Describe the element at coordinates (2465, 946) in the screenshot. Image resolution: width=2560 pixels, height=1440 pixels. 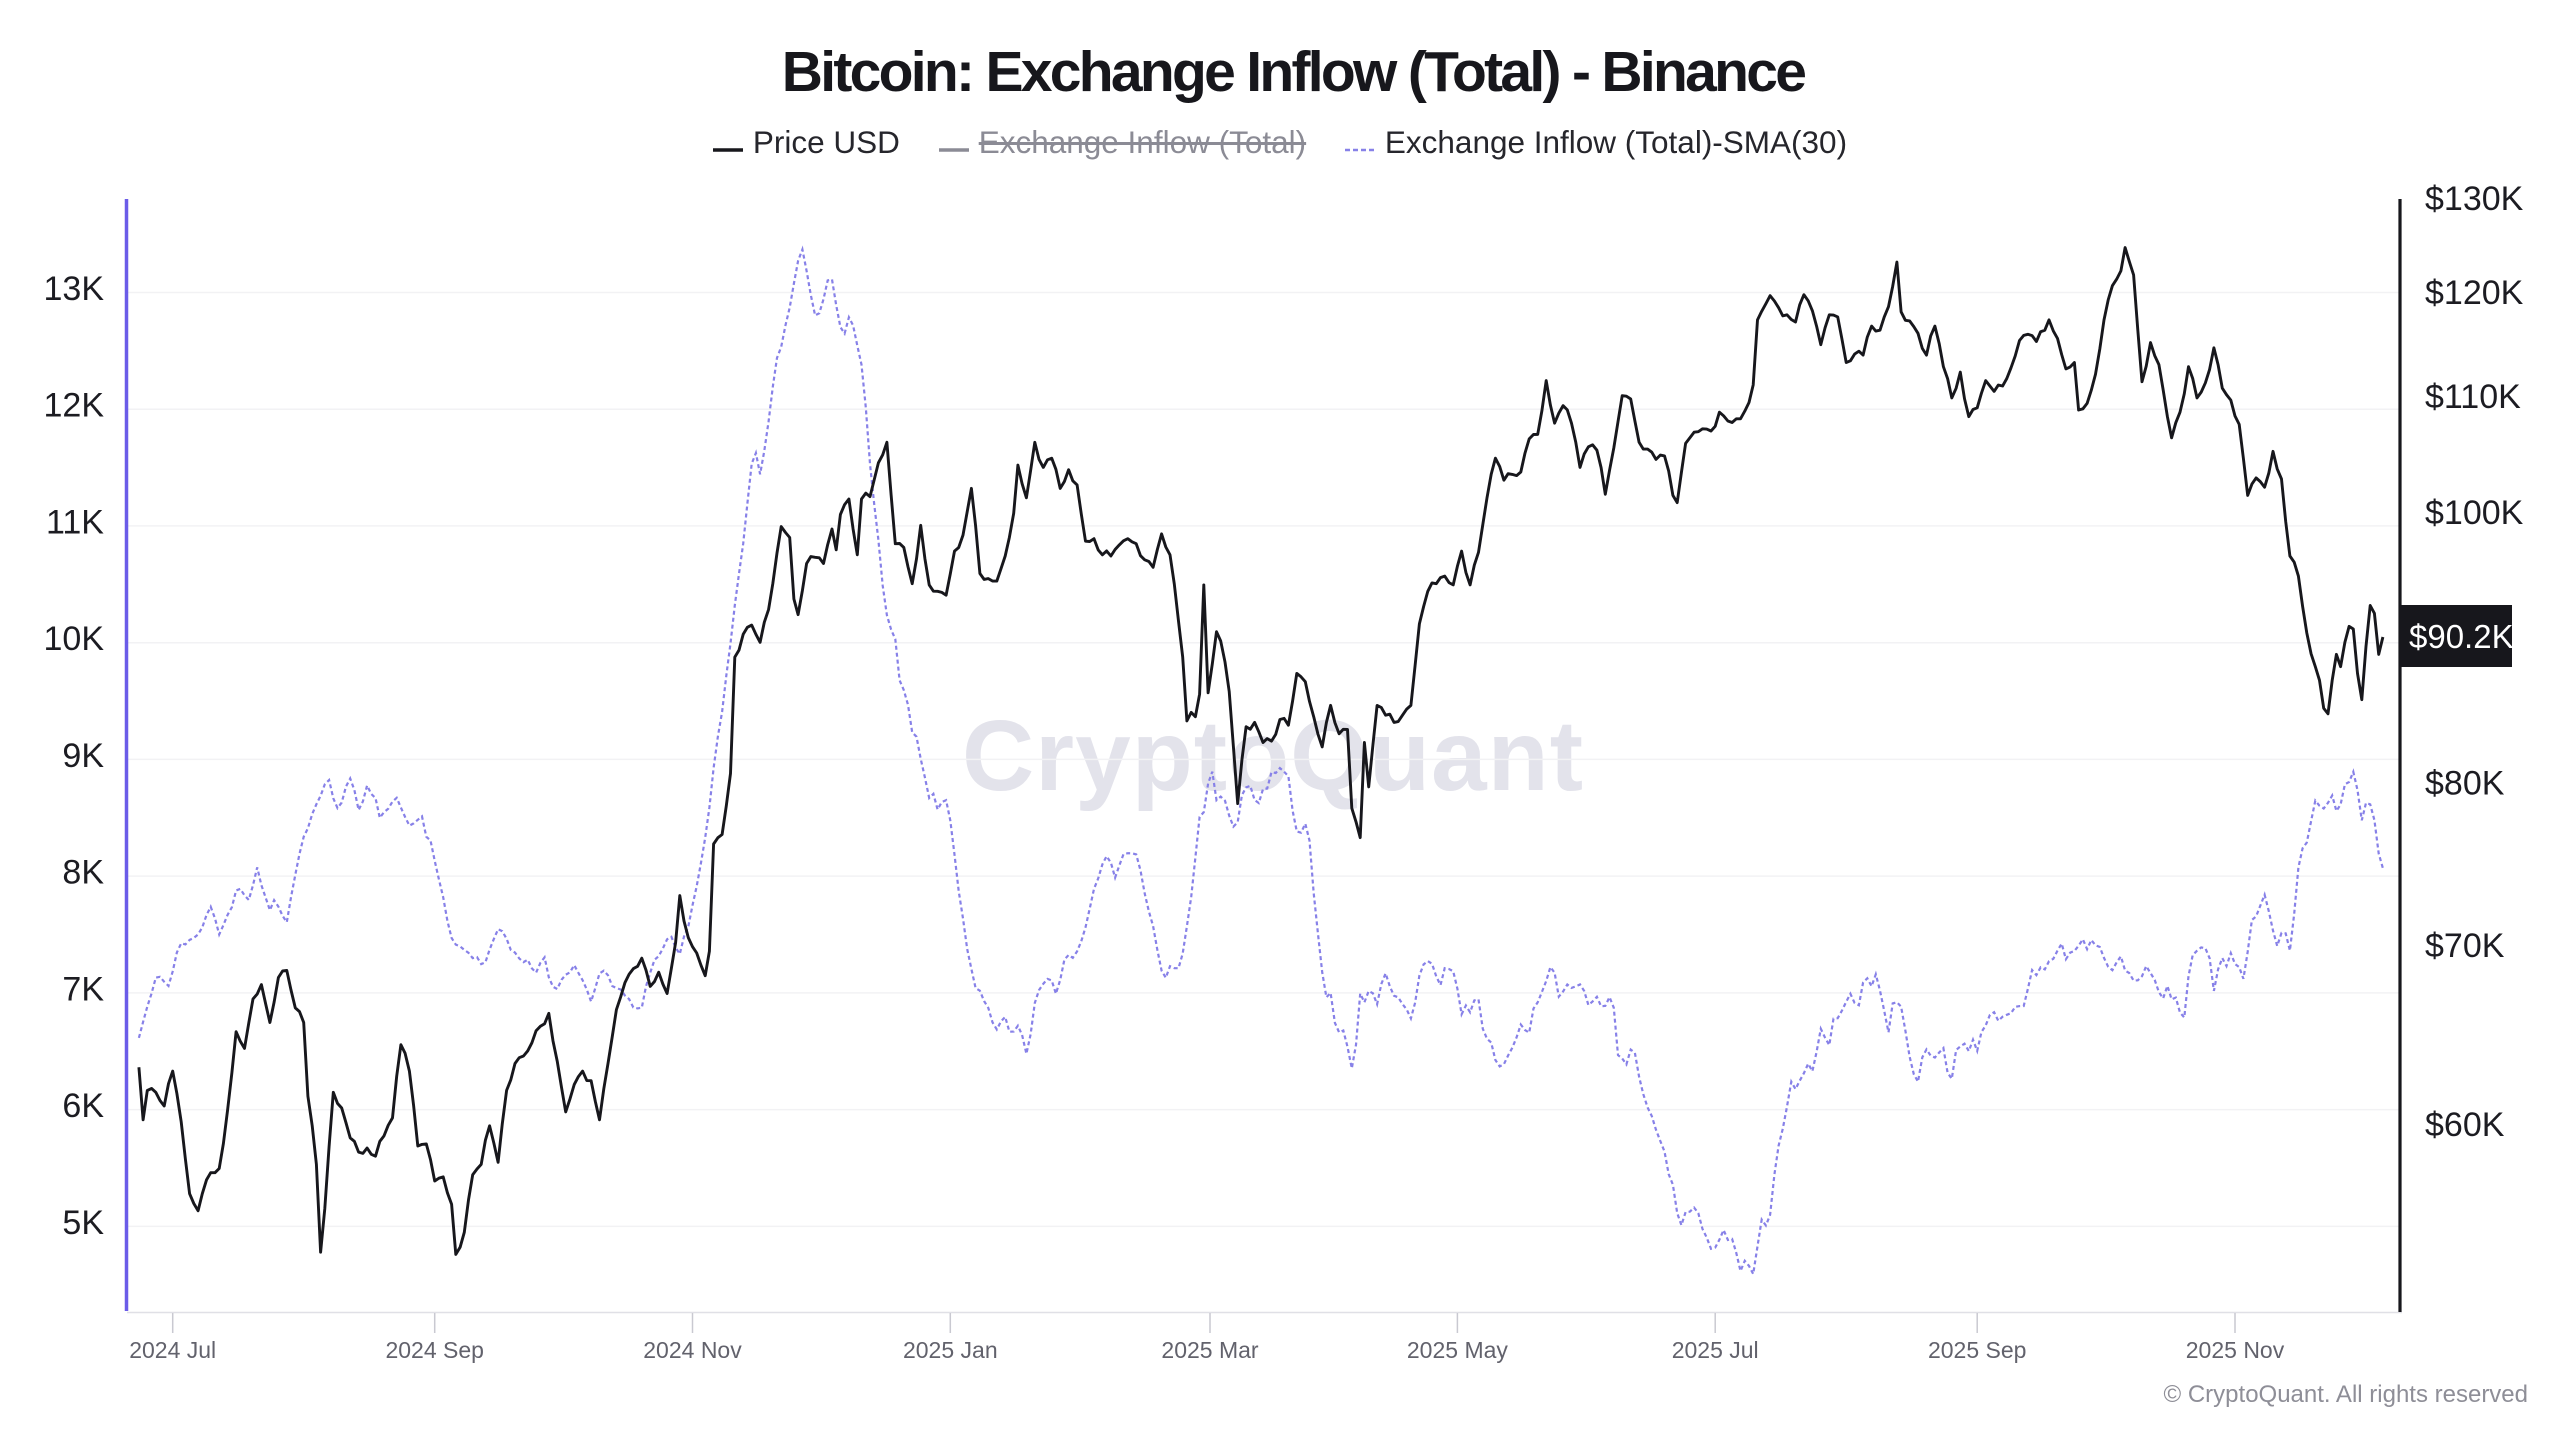
I see `svg-text: $70K` at that location.